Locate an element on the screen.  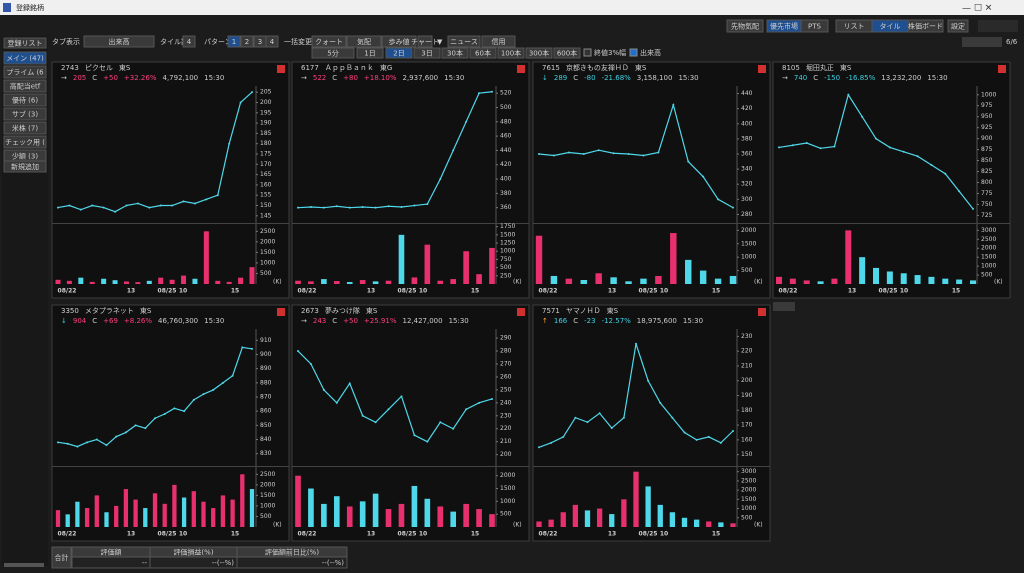
top-button: 設定 is located at coordinates (958, 27).